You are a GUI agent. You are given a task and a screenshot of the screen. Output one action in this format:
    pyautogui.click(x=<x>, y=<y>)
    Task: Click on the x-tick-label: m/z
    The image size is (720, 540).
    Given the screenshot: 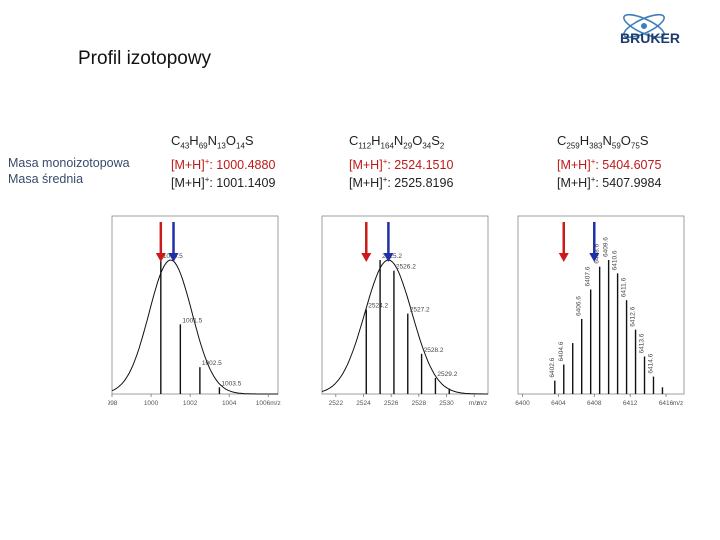 What is the action you would take?
    pyautogui.click(x=474, y=403)
    